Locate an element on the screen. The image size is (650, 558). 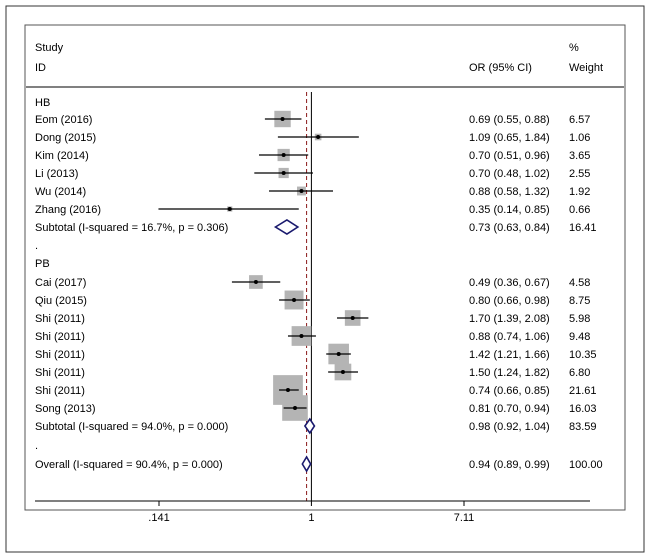
study-weight: 8.75 is located at coordinates (579, 301).